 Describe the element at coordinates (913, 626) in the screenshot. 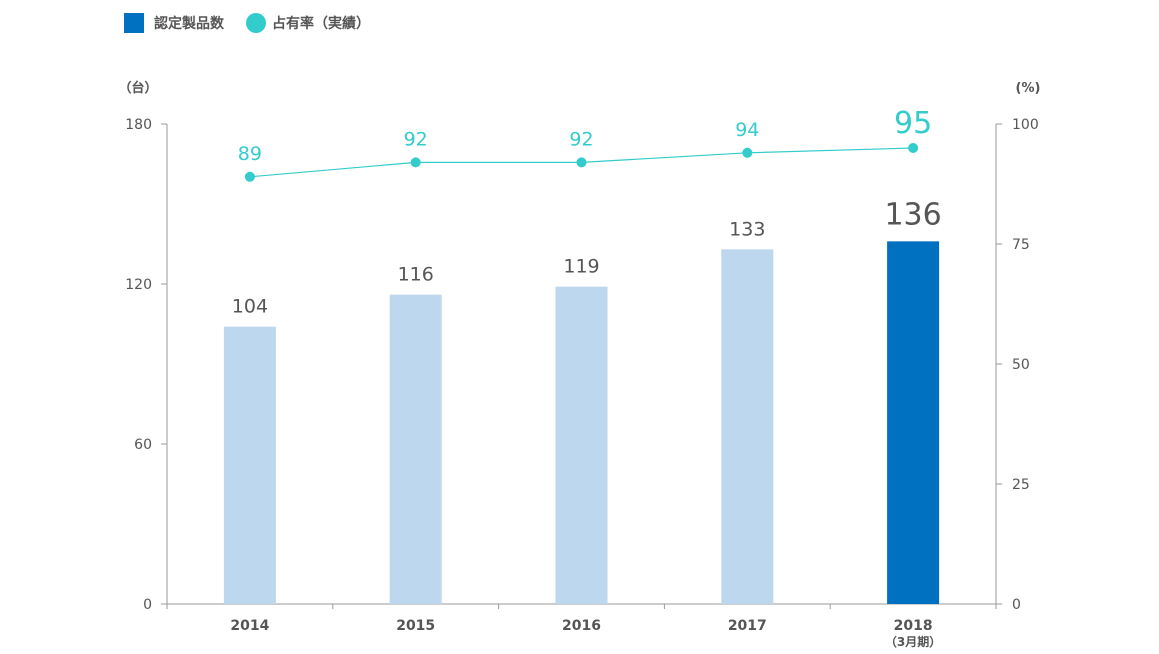

I see `x-tick-label: 2018` at that location.